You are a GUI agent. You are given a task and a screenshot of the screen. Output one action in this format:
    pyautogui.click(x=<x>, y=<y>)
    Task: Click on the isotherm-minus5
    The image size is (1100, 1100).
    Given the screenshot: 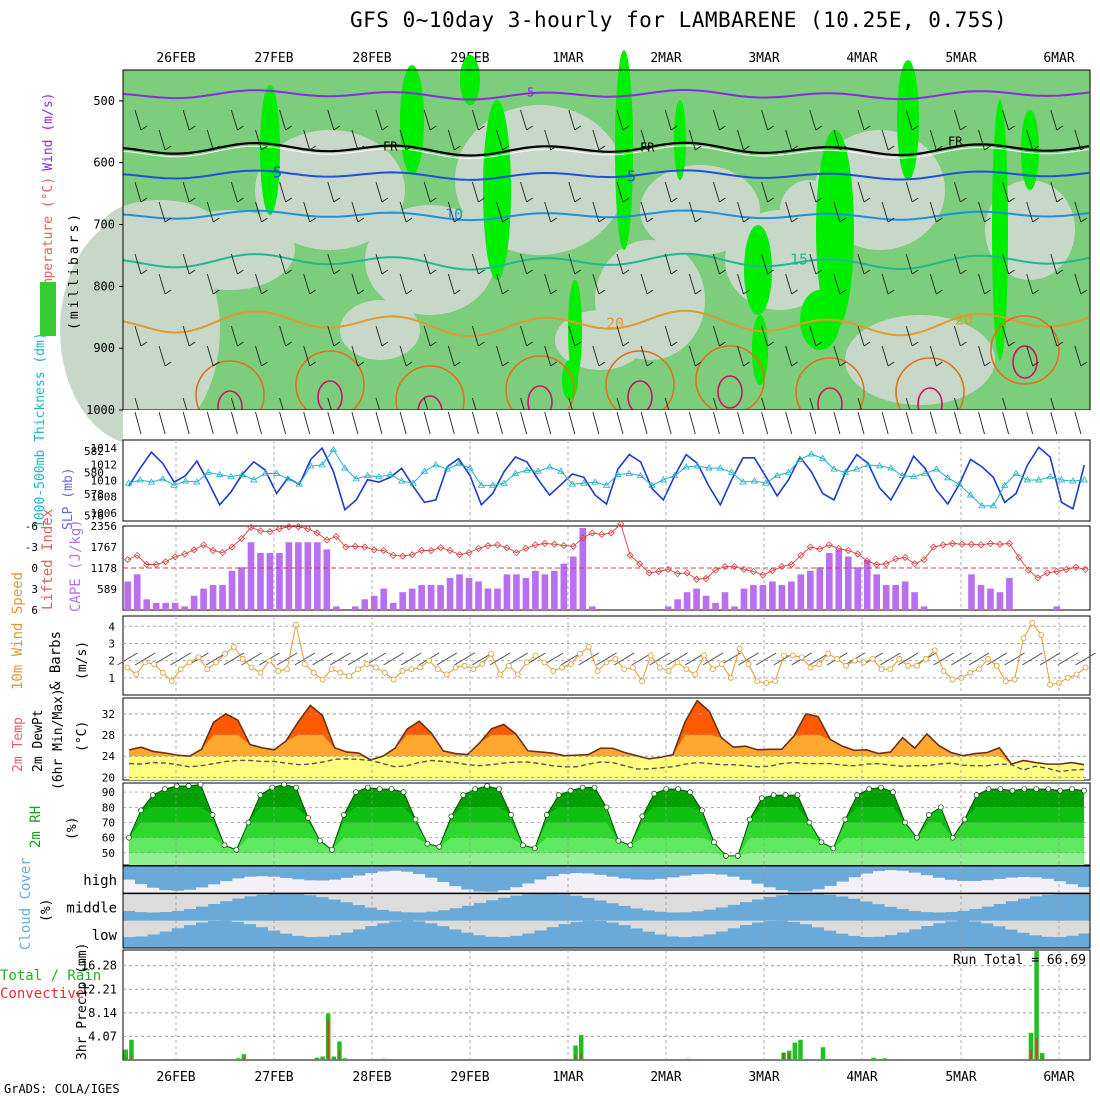 What is the action you would take?
    pyautogui.click(x=606, y=95)
    